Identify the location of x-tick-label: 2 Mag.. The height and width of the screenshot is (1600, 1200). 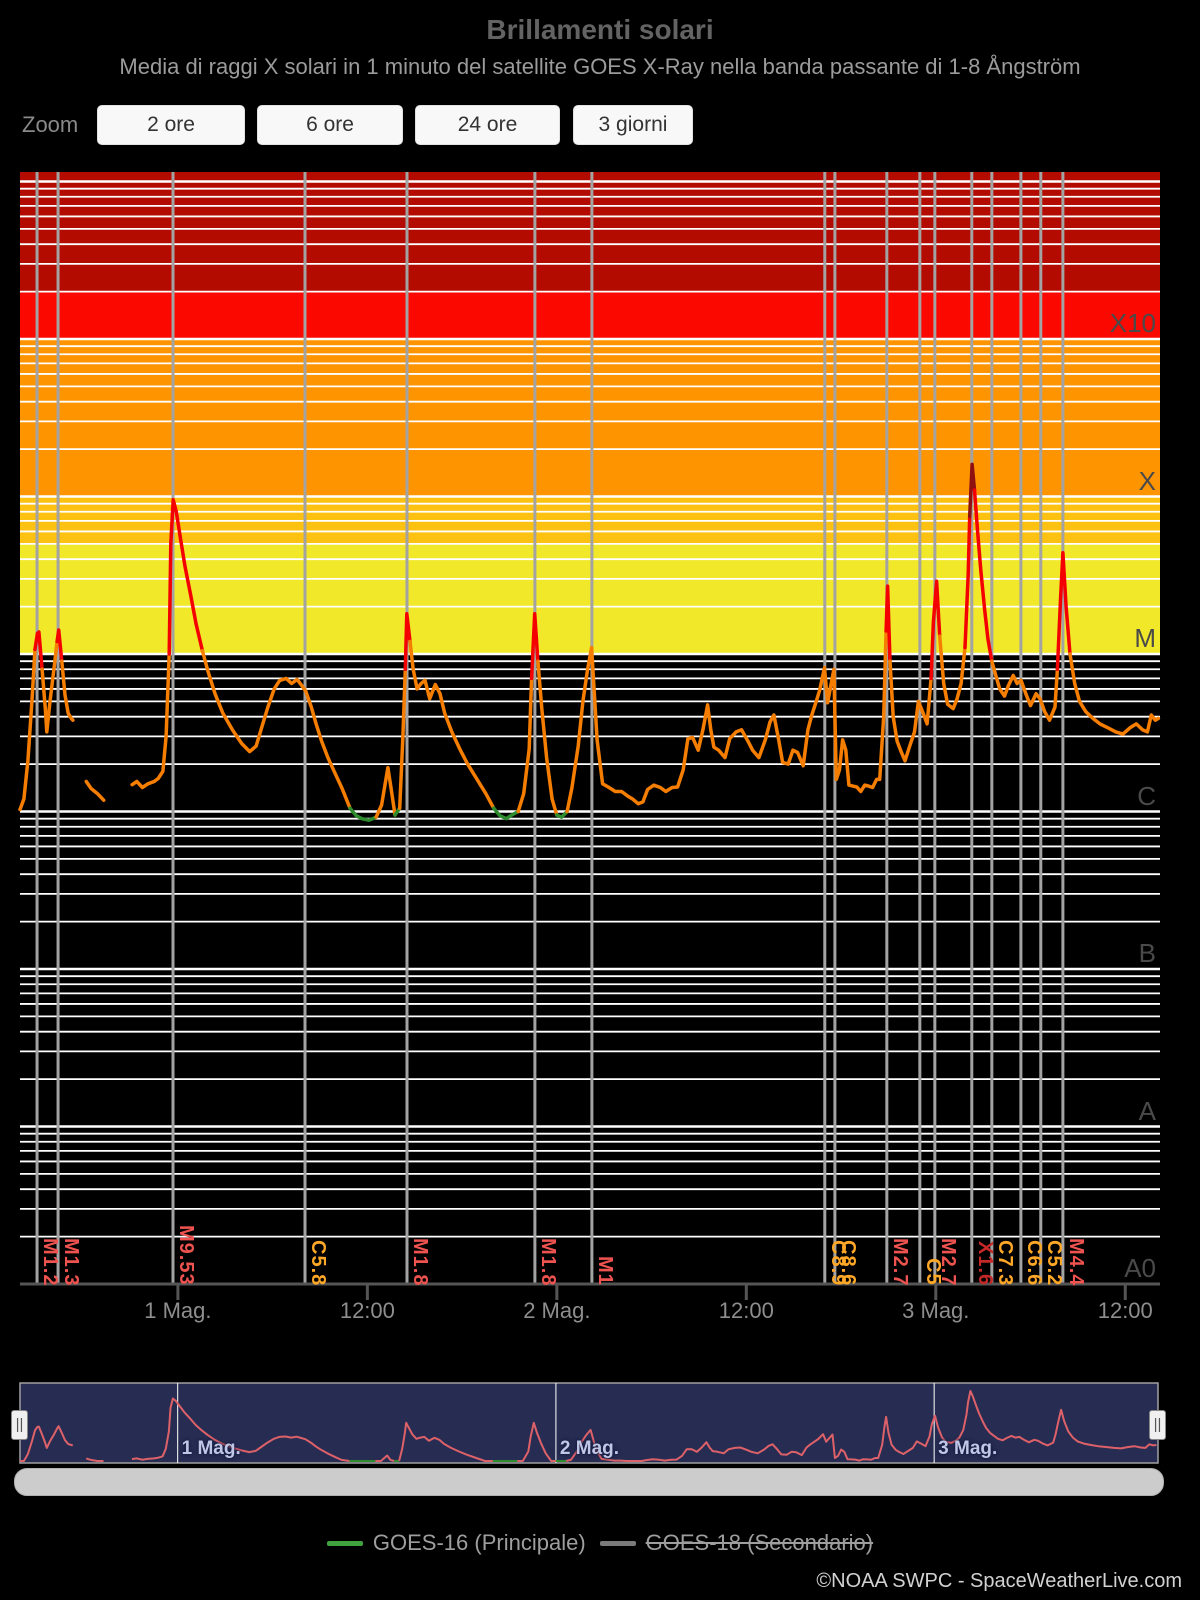
(557, 1310).